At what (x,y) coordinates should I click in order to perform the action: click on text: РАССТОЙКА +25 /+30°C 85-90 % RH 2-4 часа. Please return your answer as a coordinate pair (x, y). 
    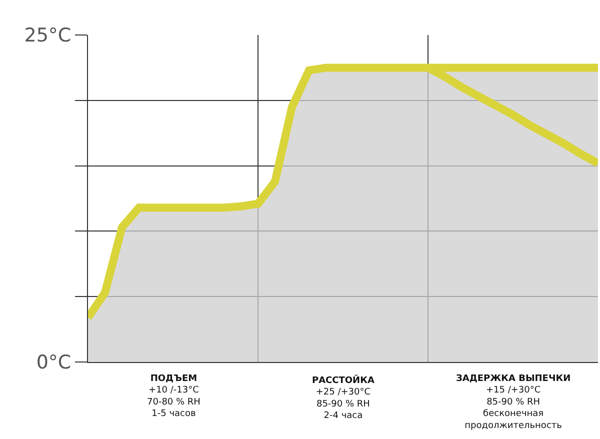
    Looking at the image, I should click on (343, 398).